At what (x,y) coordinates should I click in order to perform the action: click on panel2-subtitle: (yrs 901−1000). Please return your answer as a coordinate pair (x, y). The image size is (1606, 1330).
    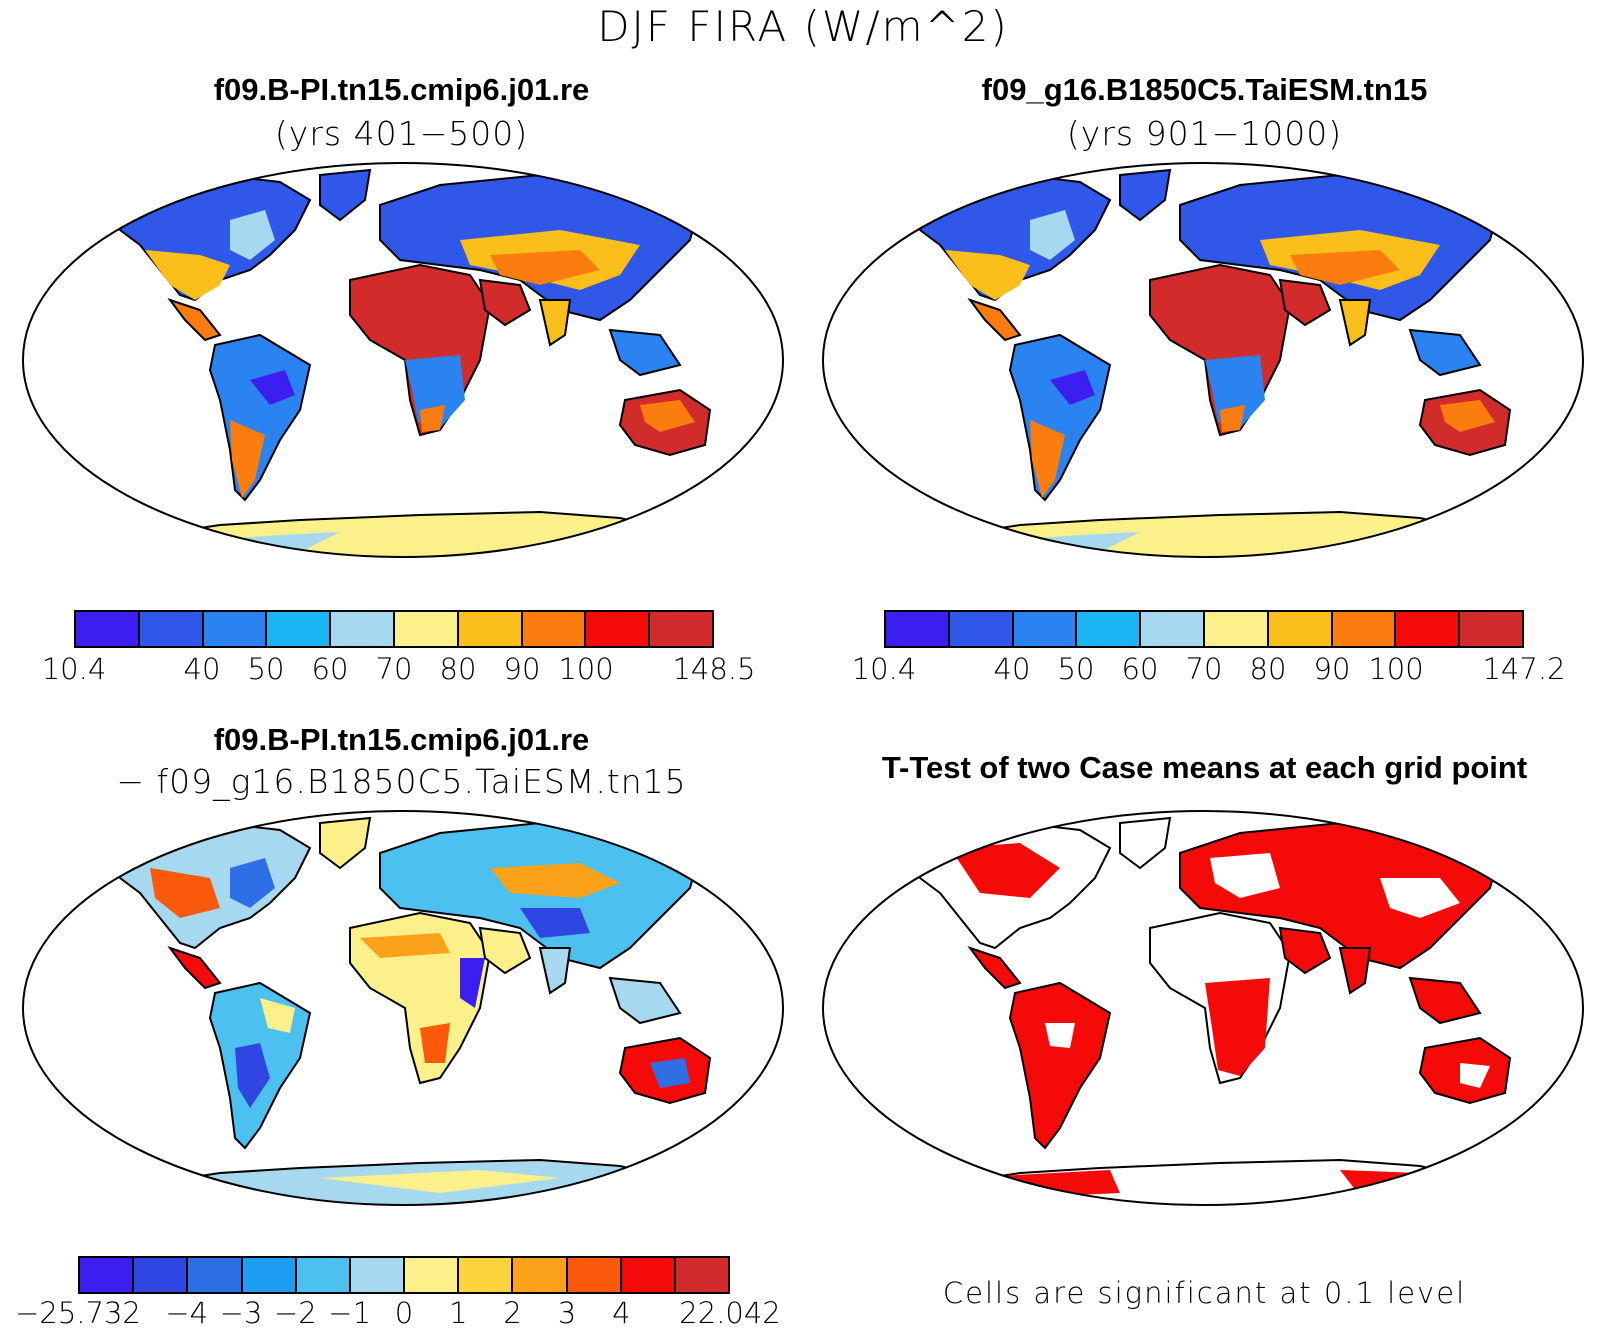
    Looking at the image, I should click on (1204, 133).